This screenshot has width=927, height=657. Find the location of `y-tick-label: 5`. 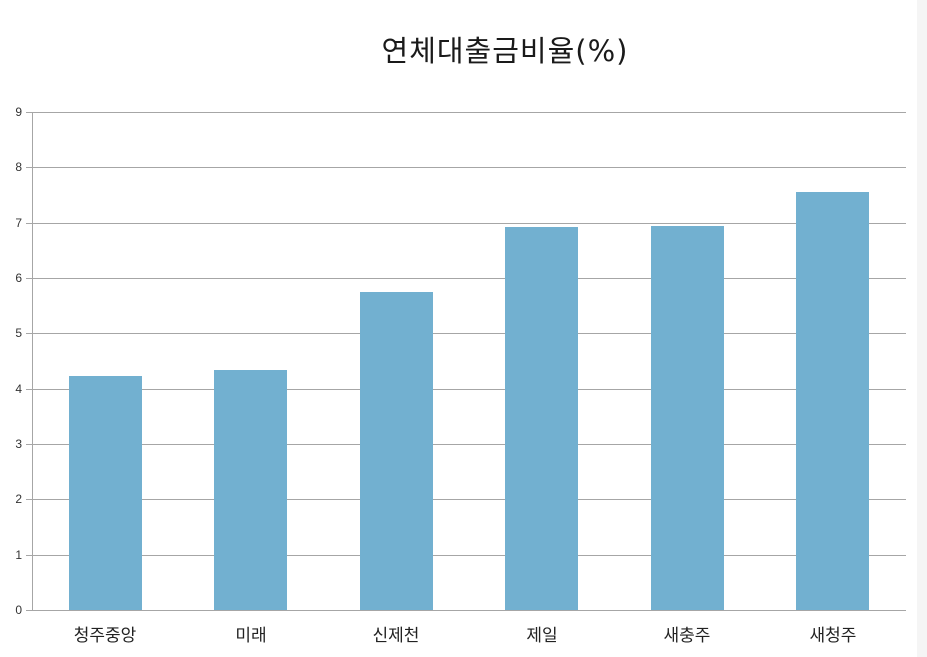

y-tick-label: 5 is located at coordinates (18, 333).